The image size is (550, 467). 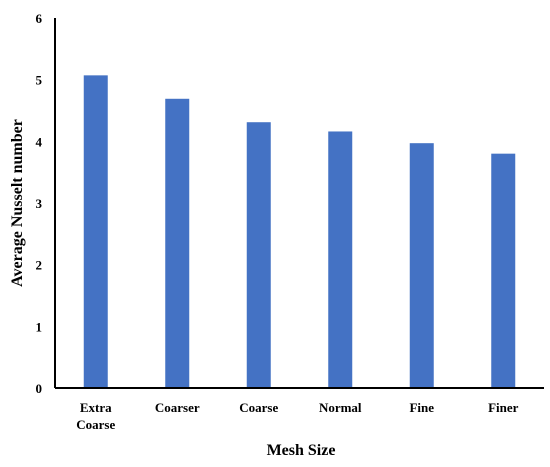 What do you see at coordinates (297, 416) in the screenshot?
I see `x-tick-labels: Extra Coarse Coarser Coarse Normal Fine Finer` at bounding box center [297, 416].